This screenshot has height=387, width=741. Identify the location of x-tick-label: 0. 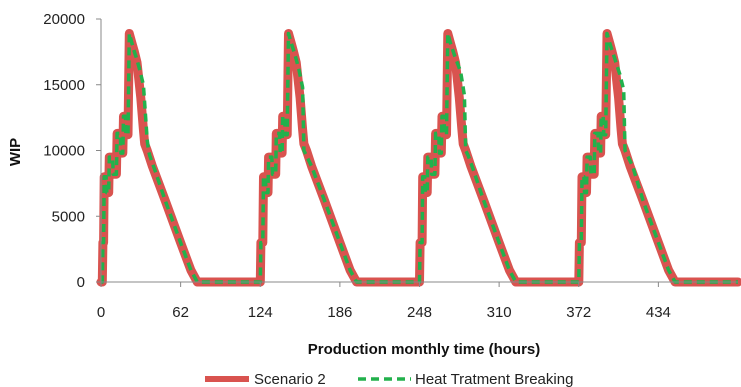
(101, 312).